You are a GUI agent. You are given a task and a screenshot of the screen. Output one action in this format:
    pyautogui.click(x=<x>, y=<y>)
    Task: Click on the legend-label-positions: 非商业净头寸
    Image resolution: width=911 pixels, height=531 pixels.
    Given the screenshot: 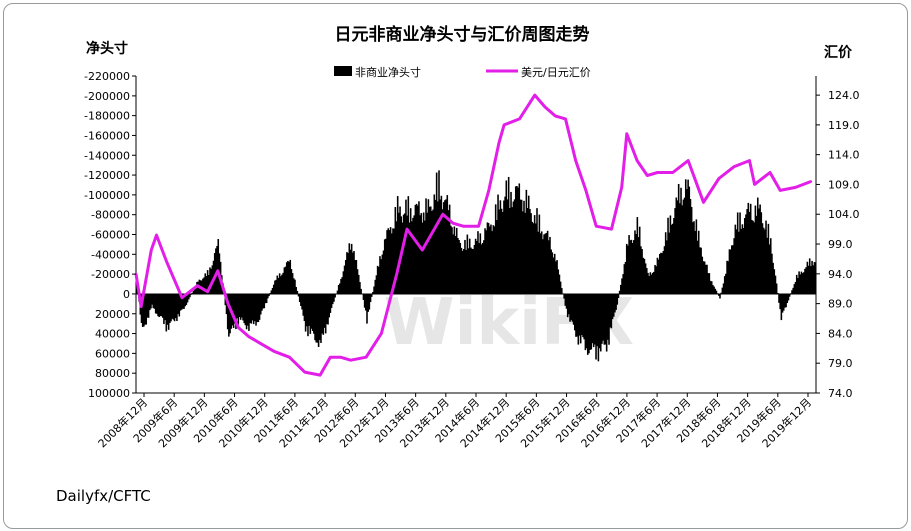 What is the action you would take?
    pyautogui.click(x=388, y=72)
    